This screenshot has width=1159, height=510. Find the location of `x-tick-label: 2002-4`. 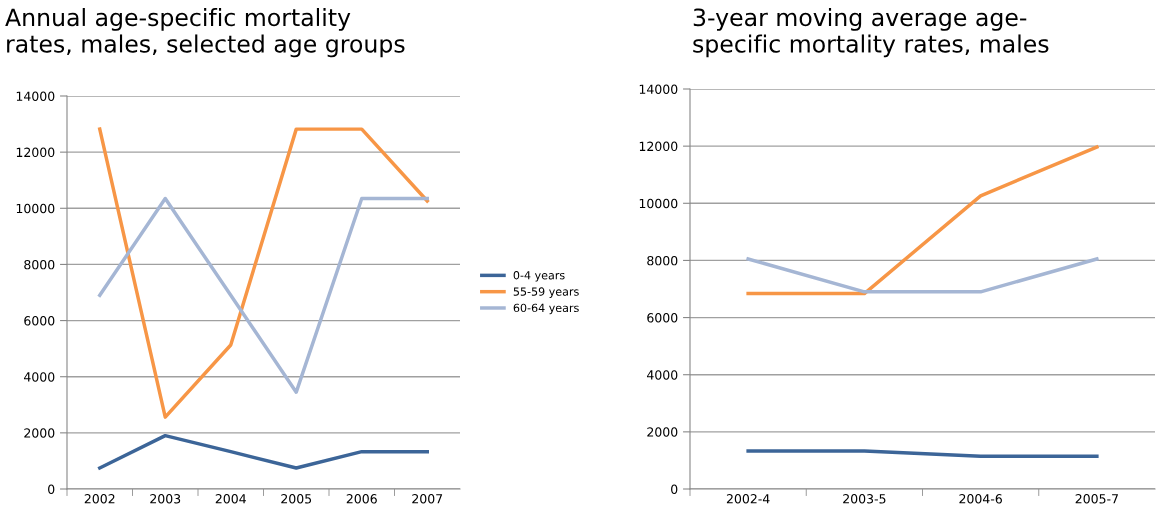

x-tick-label: 2002-4 is located at coordinates (748, 499).